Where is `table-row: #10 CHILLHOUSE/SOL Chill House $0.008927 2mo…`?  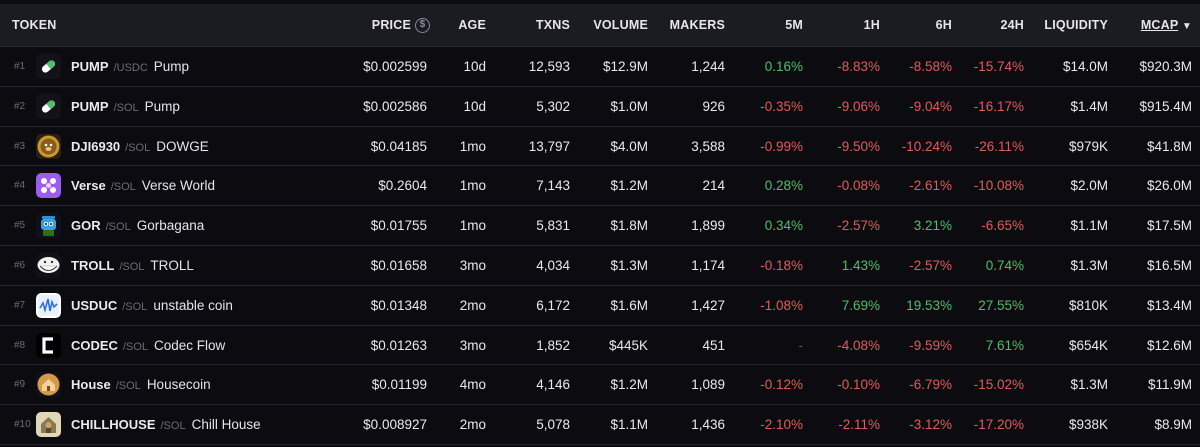
table-row: #10 CHILLHOUSE/SOL Chill House $0.008927 2mo… is located at coordinates (600, 425).